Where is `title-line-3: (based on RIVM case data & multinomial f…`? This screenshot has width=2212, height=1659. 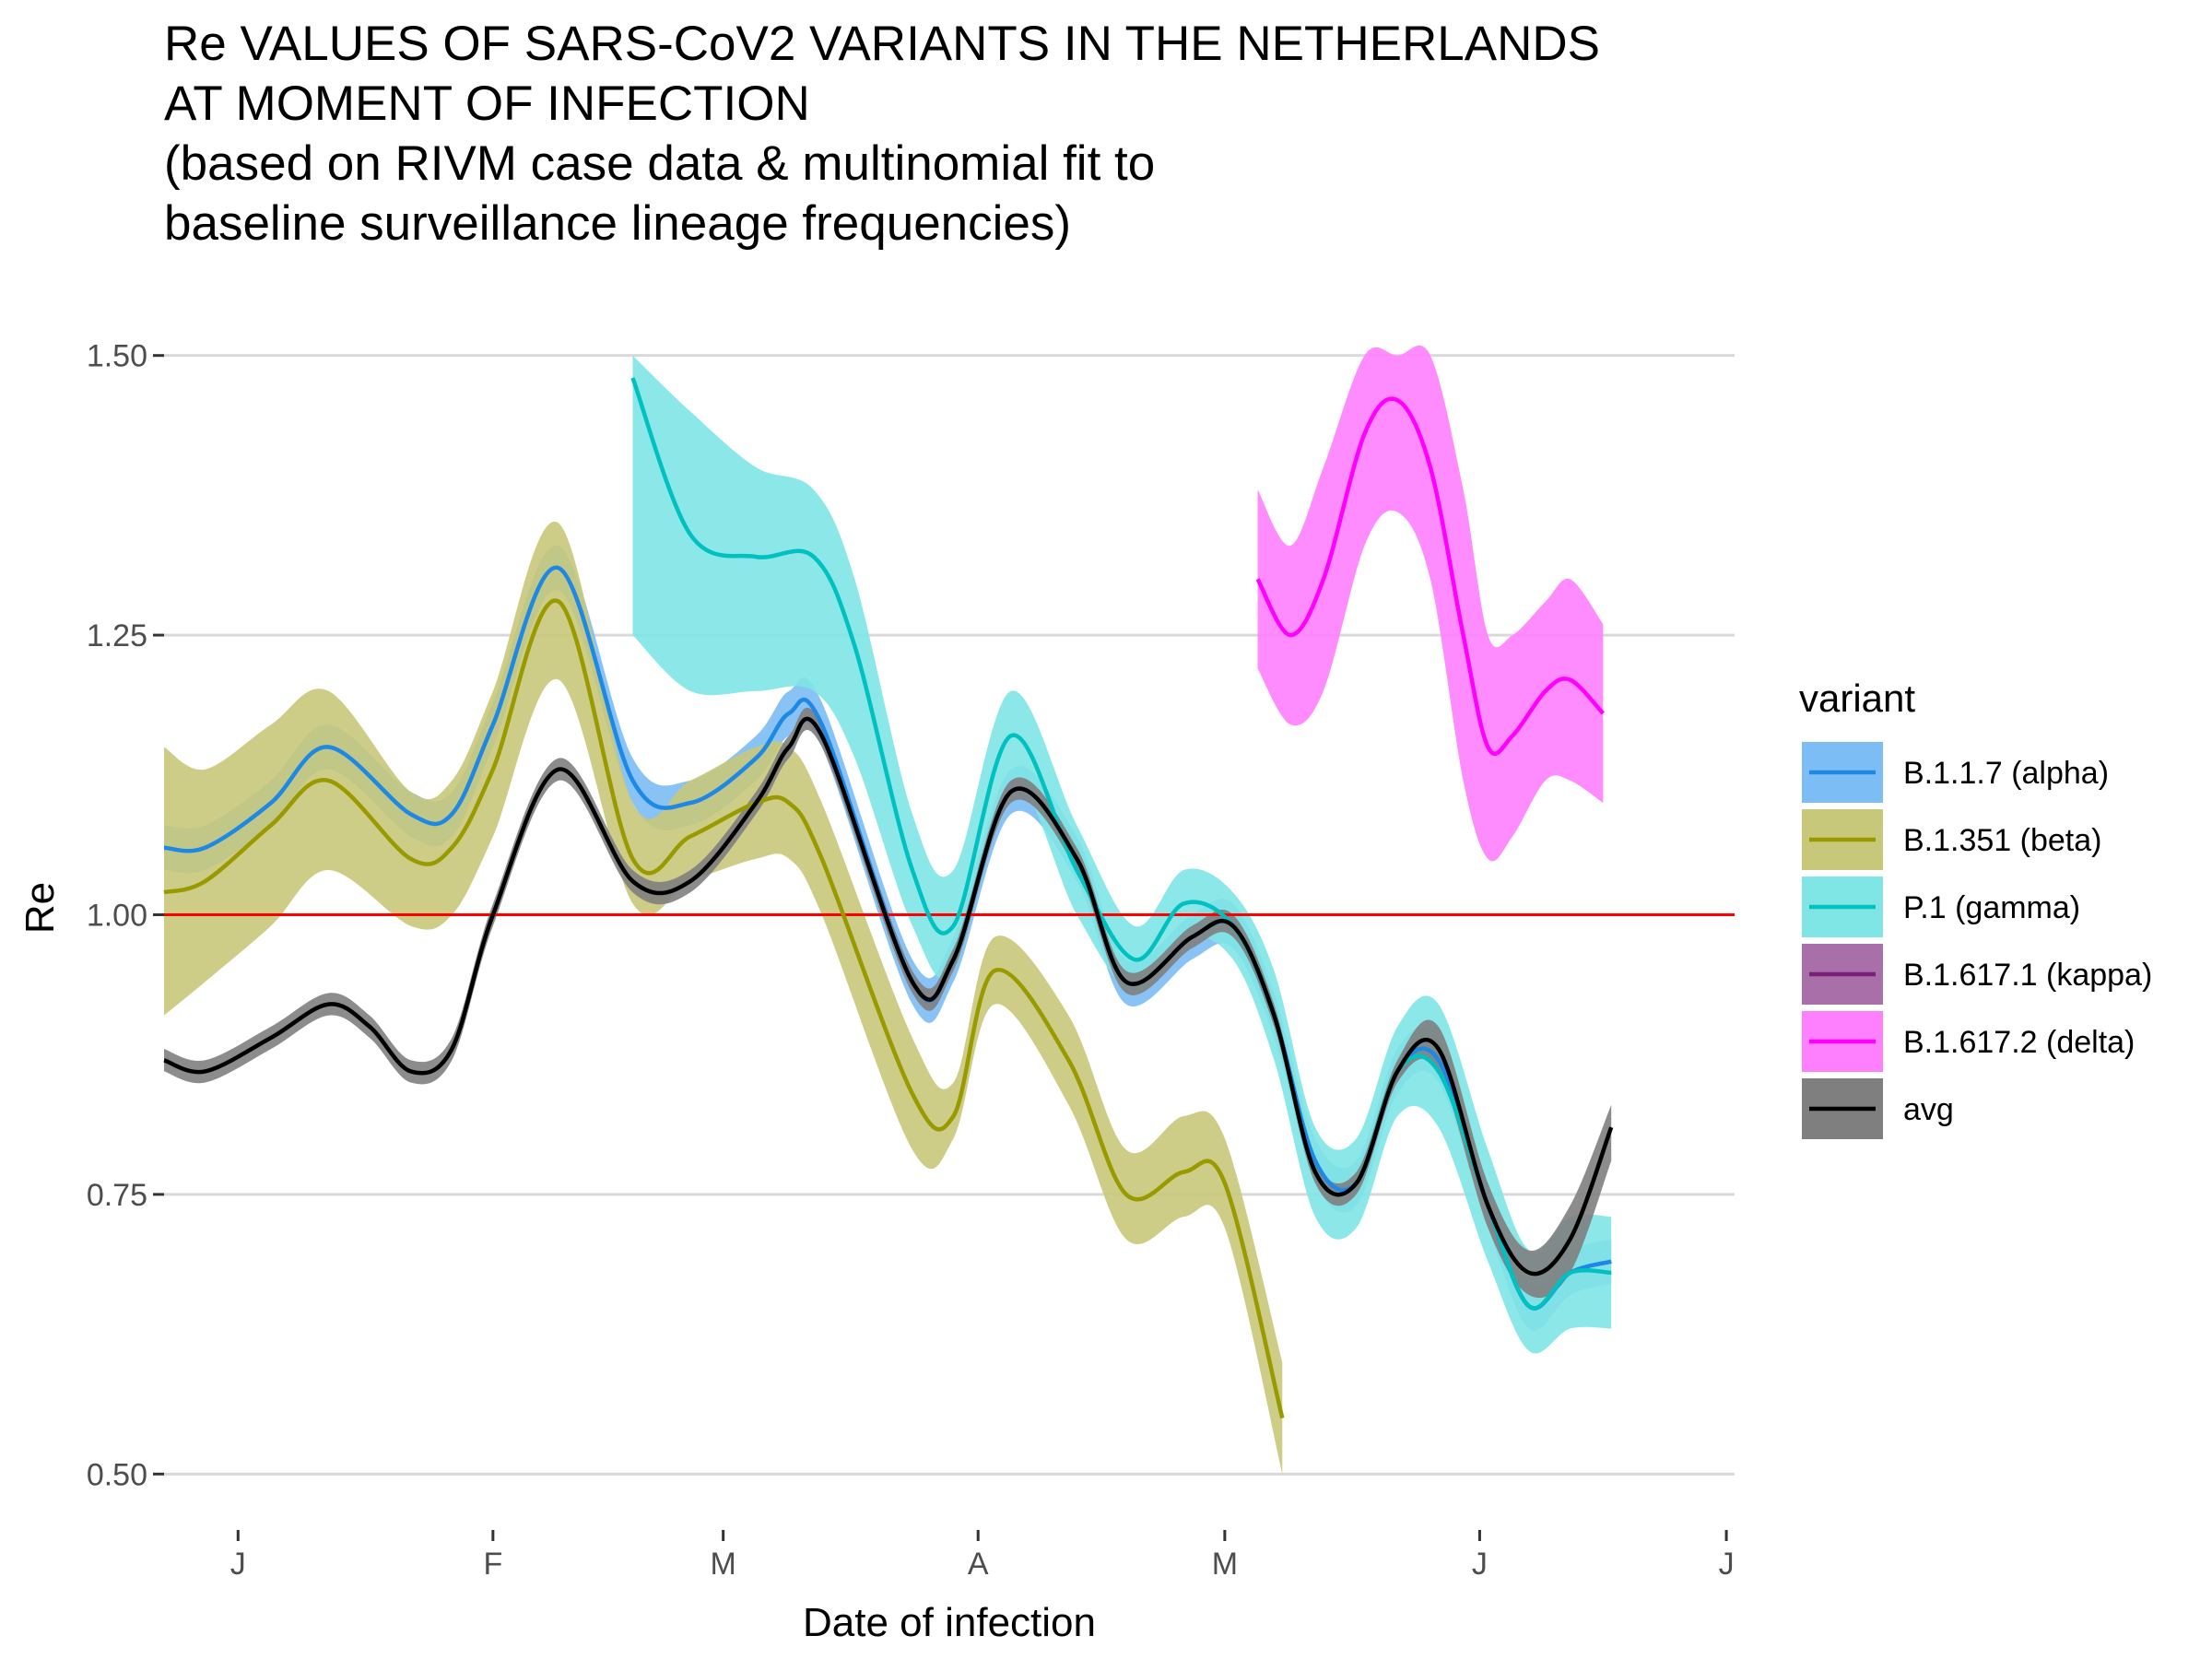 title-line-3: (based on RIVM case data & multinomial f… is located at coordinates (659, 163).